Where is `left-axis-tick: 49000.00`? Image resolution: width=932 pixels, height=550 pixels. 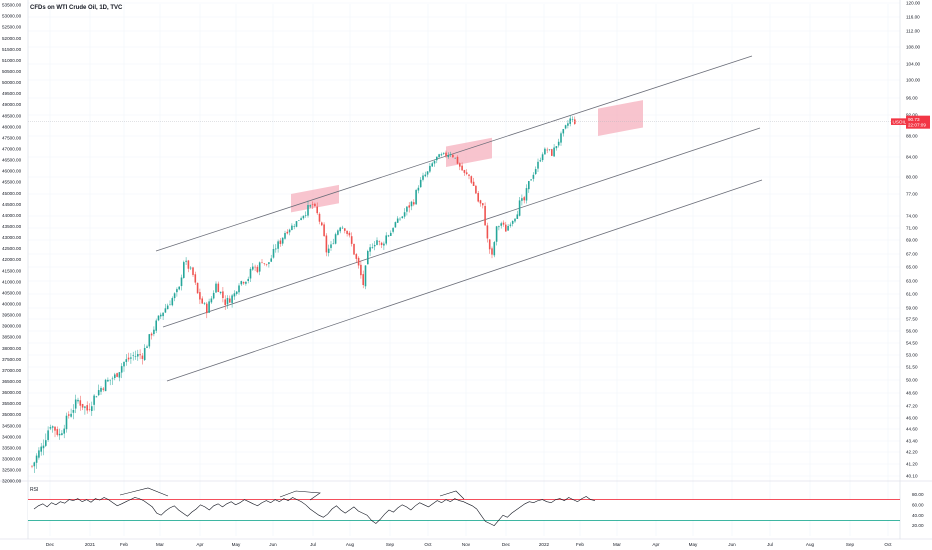
left-axis-tick: 49000.00 is located at coordinates (12, 104).